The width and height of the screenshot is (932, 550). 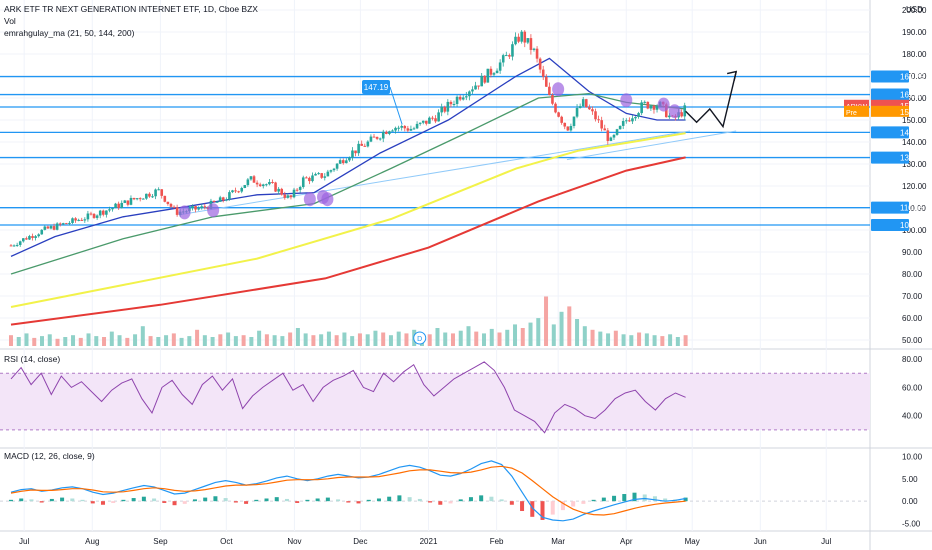 I want to click on price-label-symbol: Pre, so click(x=851, y=113).